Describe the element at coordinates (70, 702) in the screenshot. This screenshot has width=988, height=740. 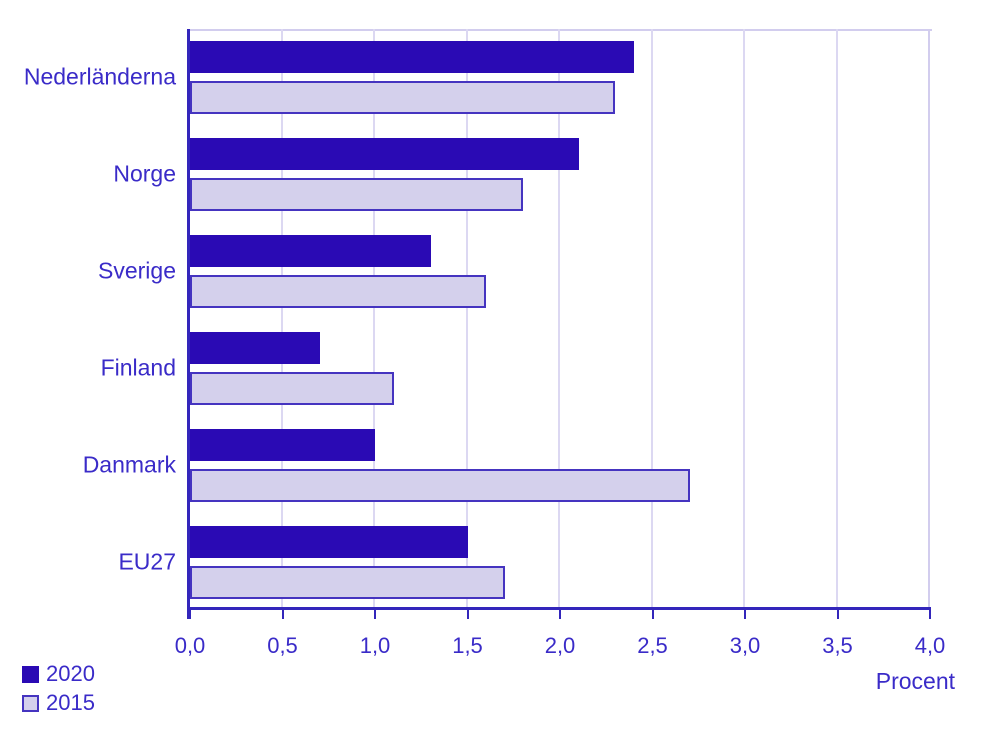
I see `legend-label-2015: 2015` at that location.